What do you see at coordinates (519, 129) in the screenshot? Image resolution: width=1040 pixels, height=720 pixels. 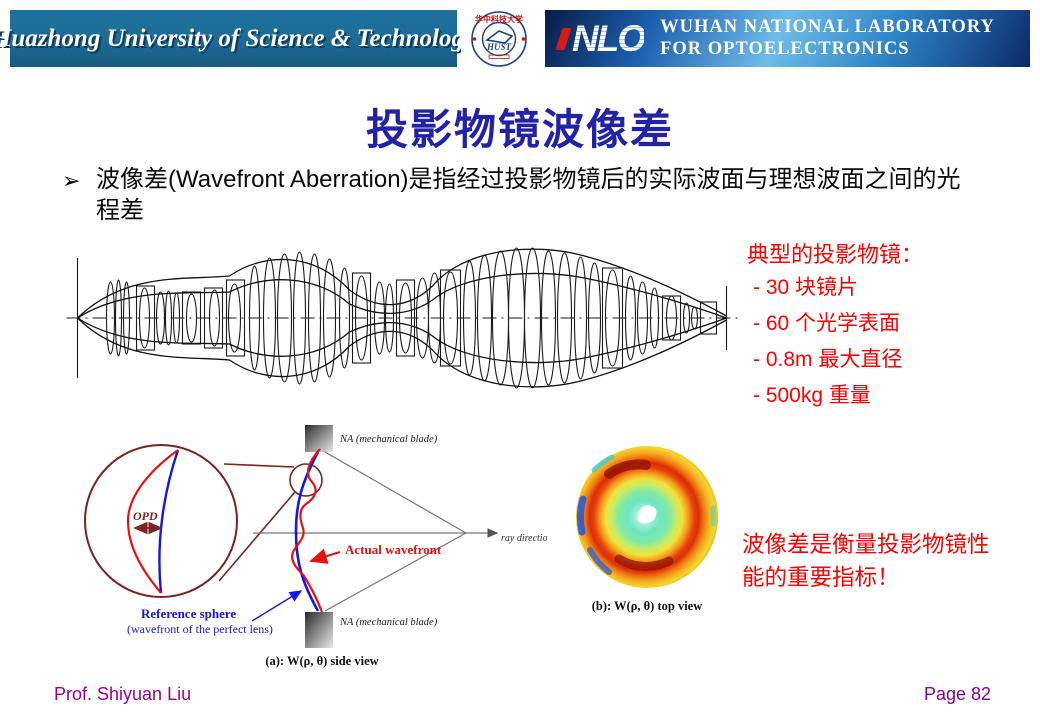 I see `page-title: 投影物镜波像差` at bounding box center [519, 129].